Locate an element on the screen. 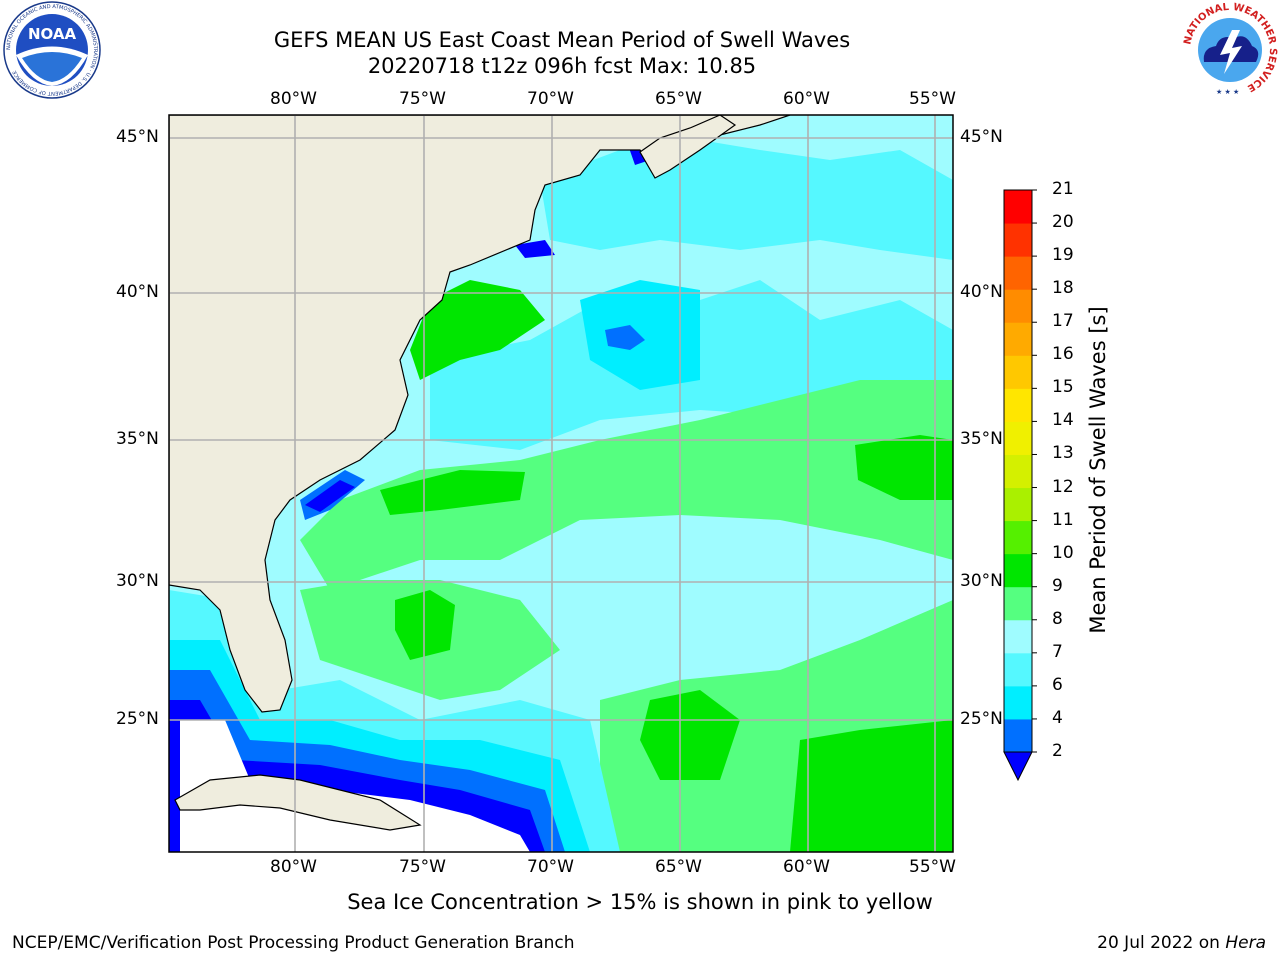  land-cuba is located at coordinates (298, 802).